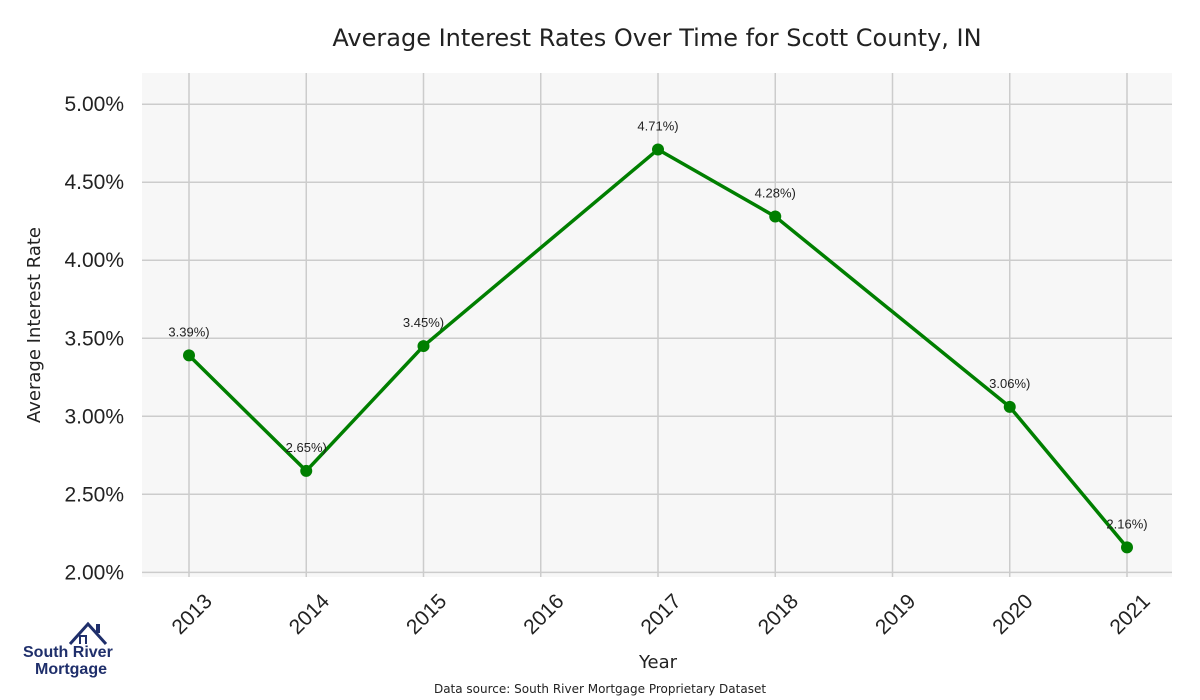  What do you see at coordinates (94, 260) in the screenshot?
I see `y-tick-label: 4.00%` at bounding box center [94, 260].